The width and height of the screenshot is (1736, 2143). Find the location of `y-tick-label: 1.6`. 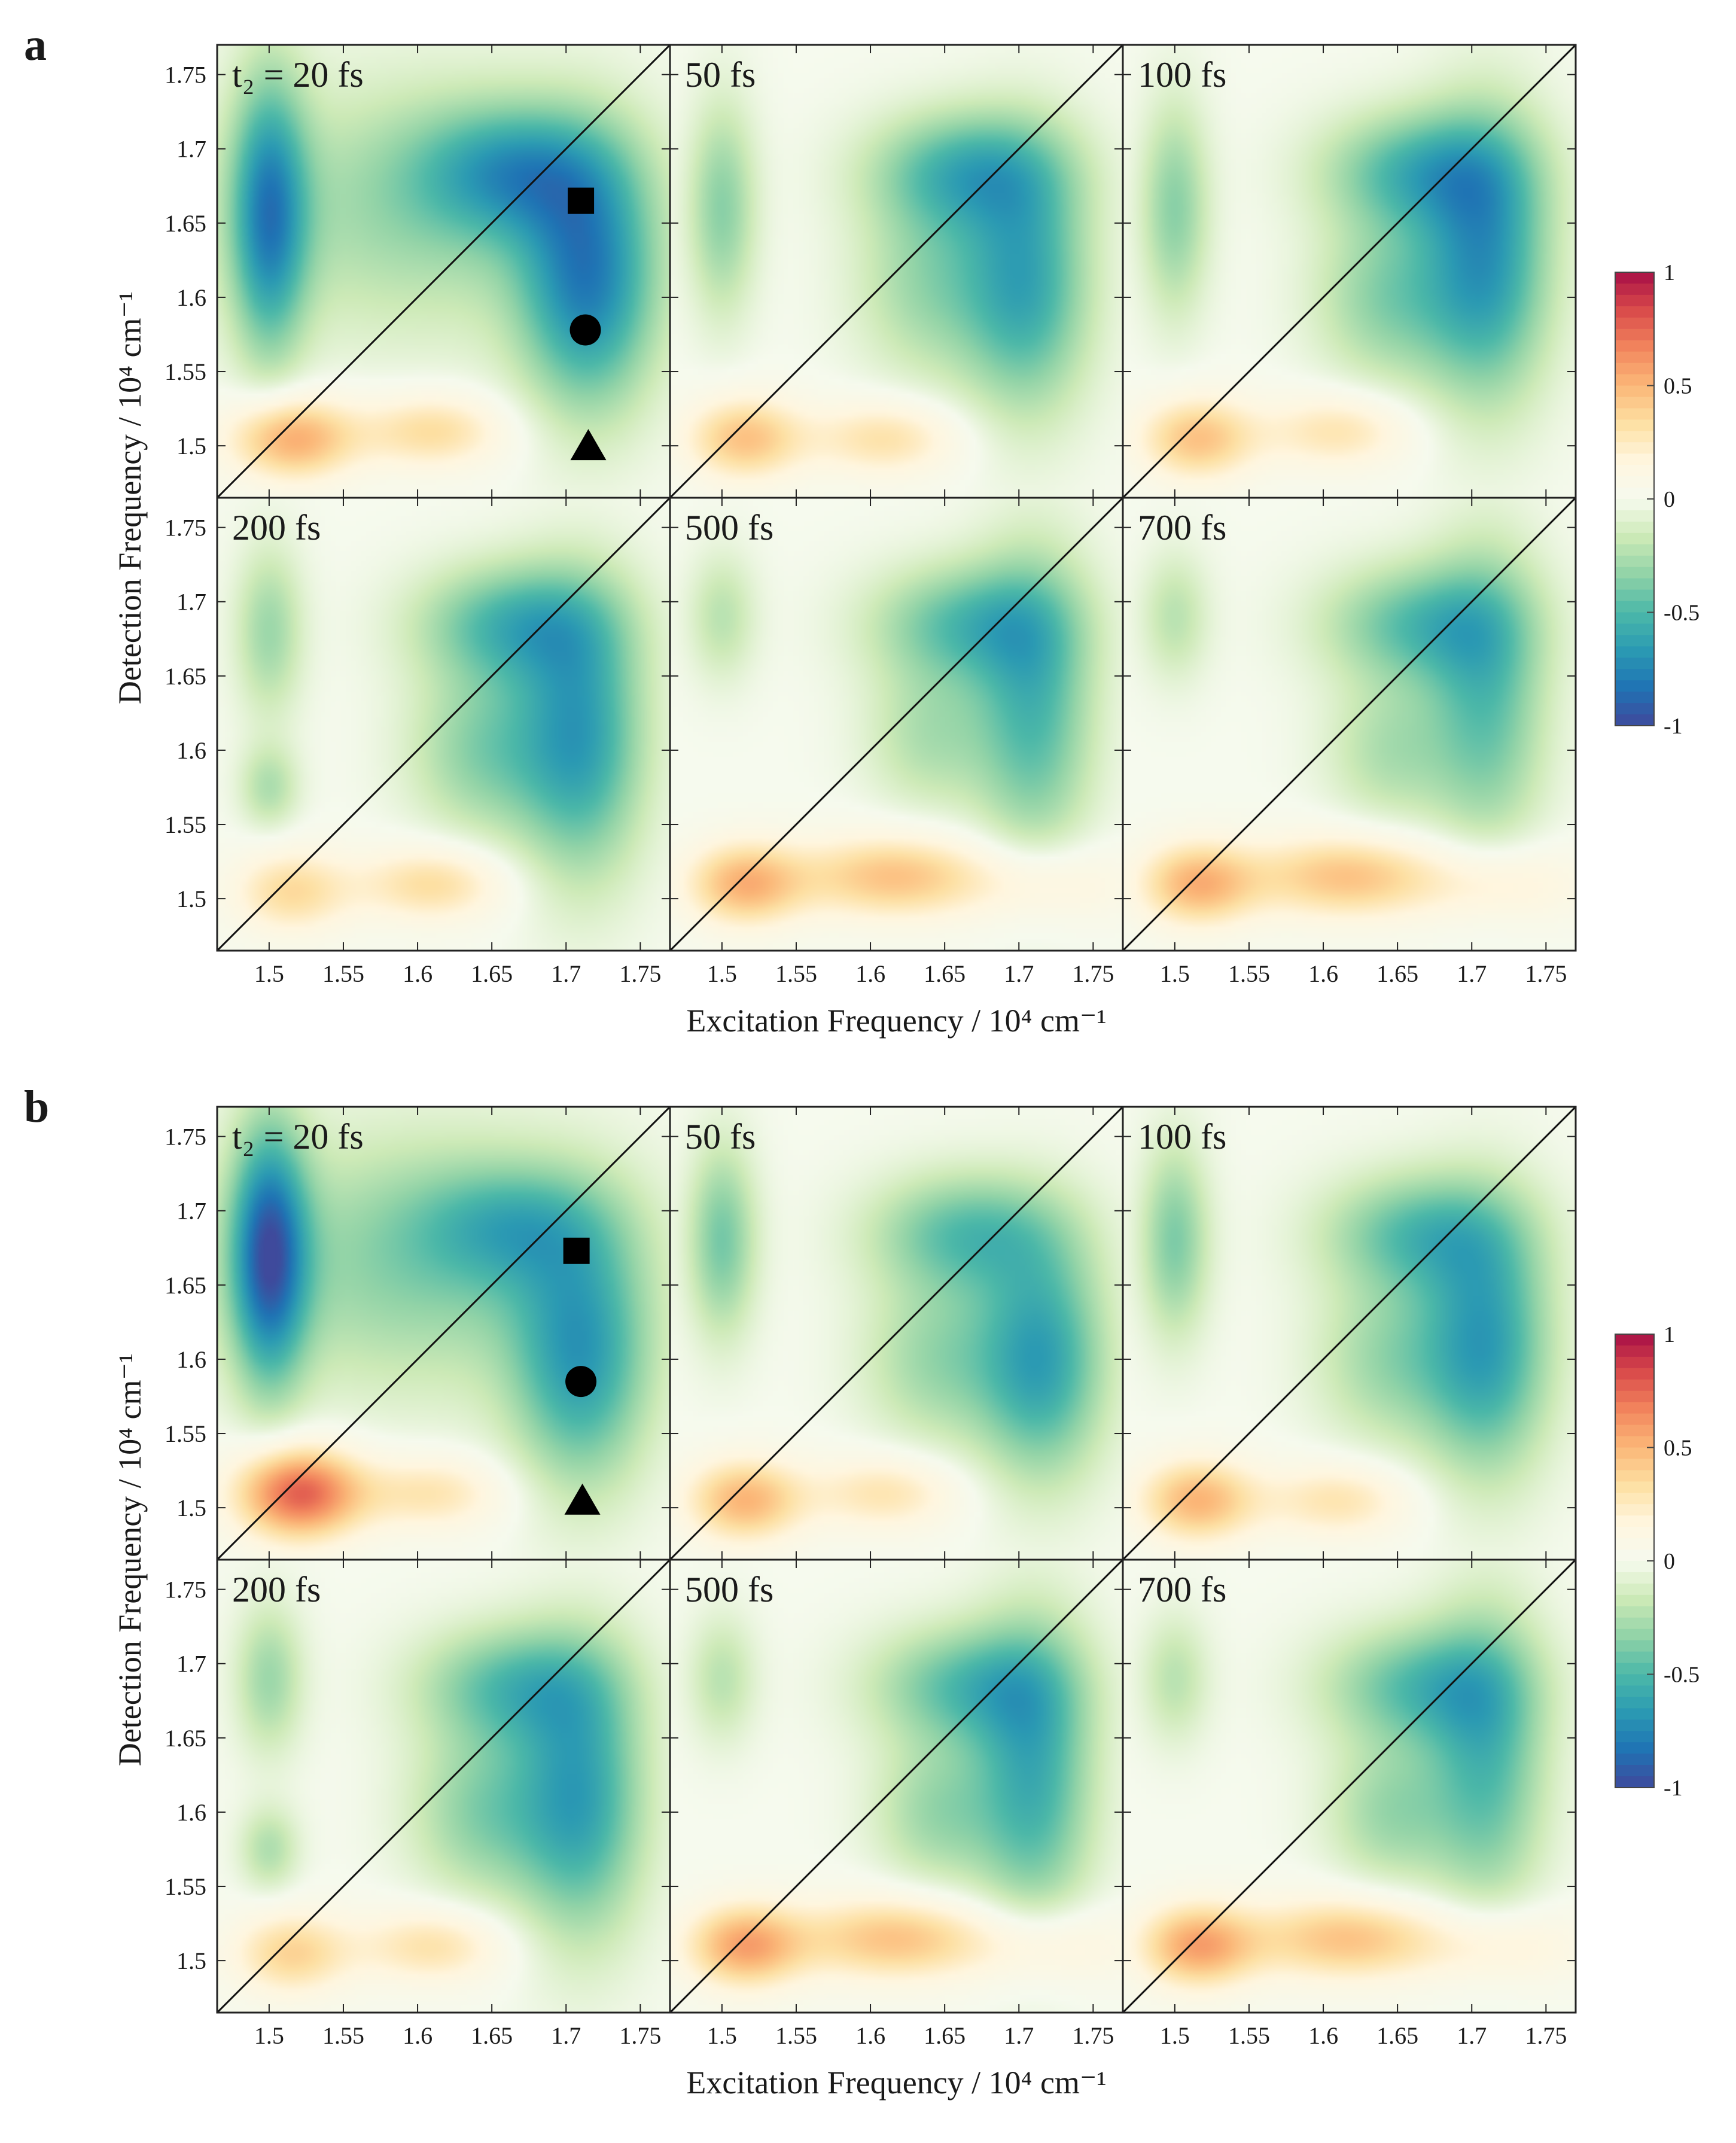

y-tick-label: 1.6 is located at coordinates (191, 1360).